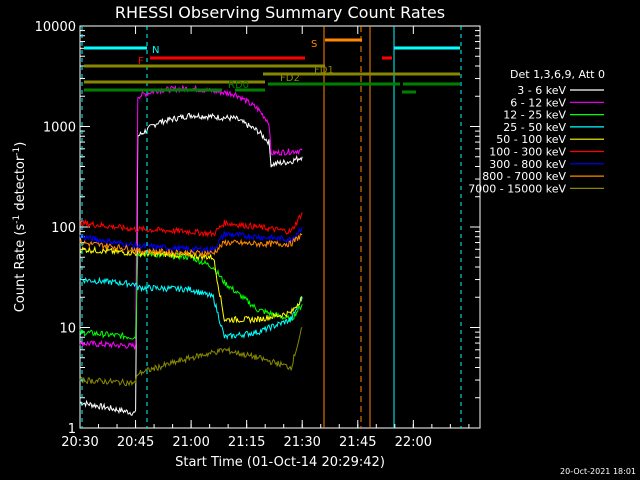  I want to click on flag-label-fd1: FD1, so click(324, 70).